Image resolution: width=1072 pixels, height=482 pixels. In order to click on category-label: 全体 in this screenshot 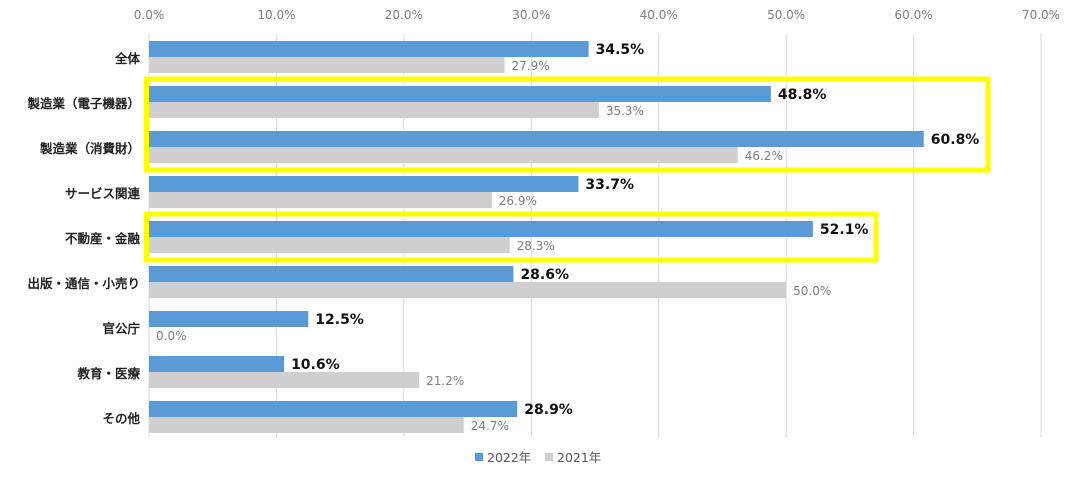, I will do `click(127, 58)`.